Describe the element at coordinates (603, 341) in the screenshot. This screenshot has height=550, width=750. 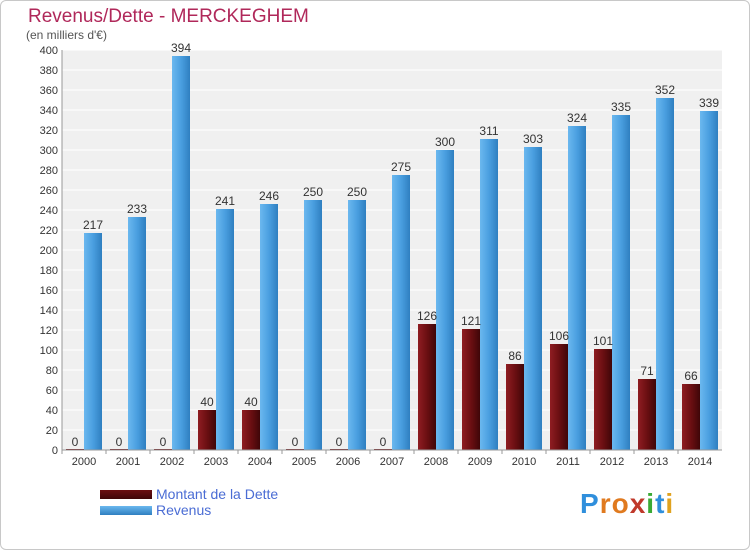
I see `data-label: 101` at that location.